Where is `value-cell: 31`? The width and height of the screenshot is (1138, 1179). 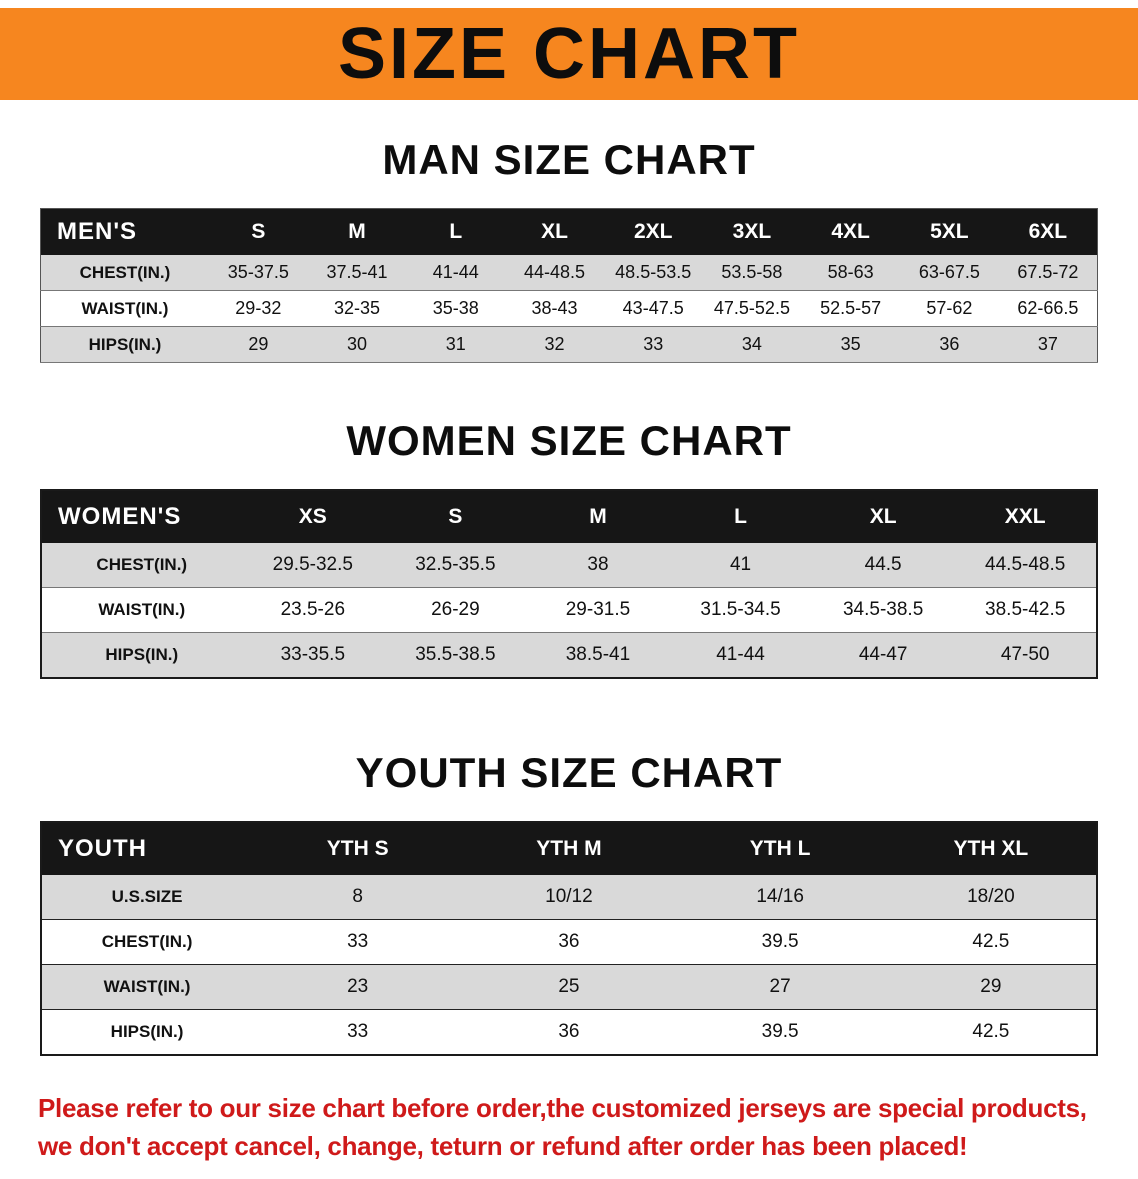
value-cell: 31 is located at coordinates (456, 344).